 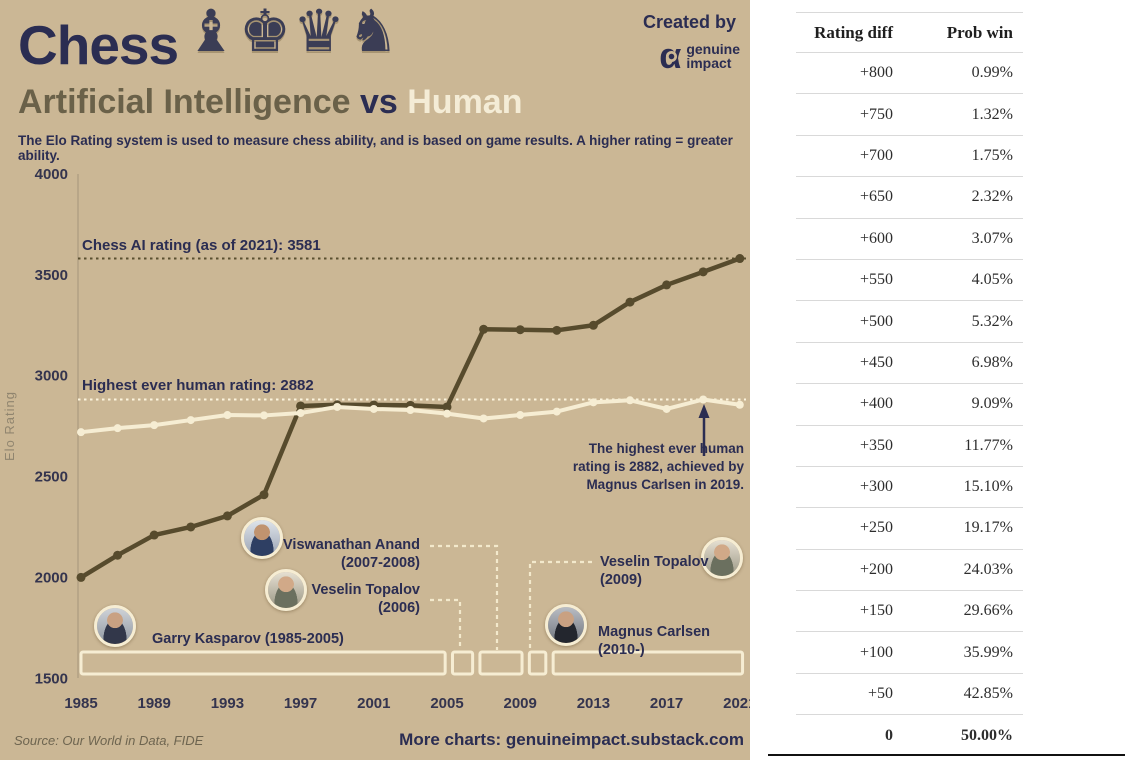 What do you see at coordinates (880, 694) in the screenshot?
I see `rating-diff-cell: +50` at bounding box center [880, 694].